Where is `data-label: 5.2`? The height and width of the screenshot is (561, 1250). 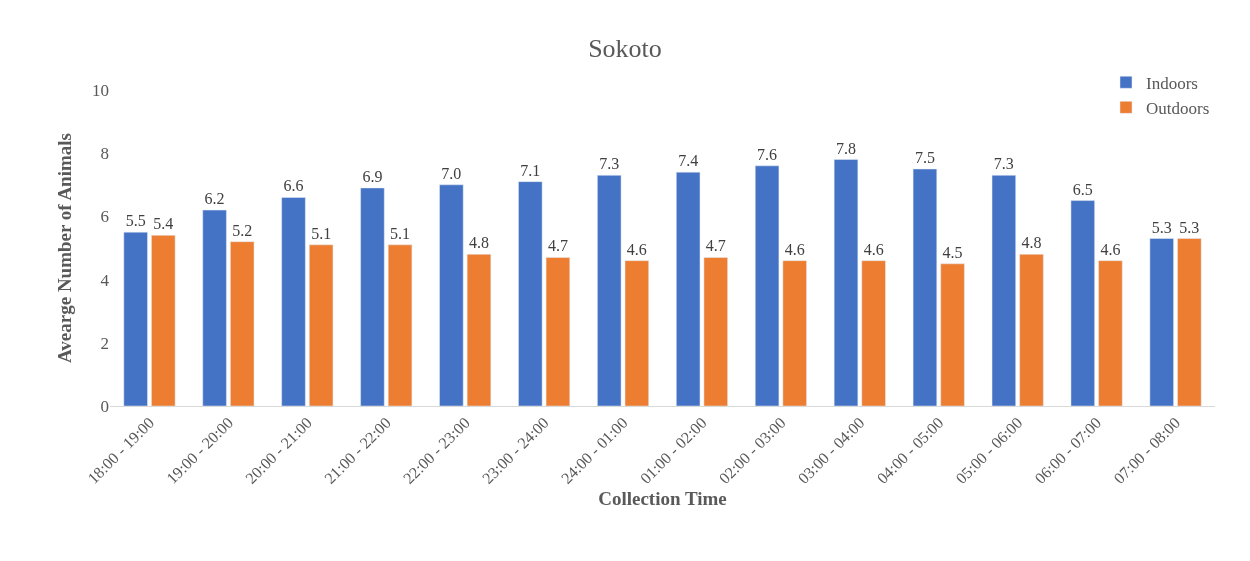 data-label: 5.2 is located at coordinates (242, 230).